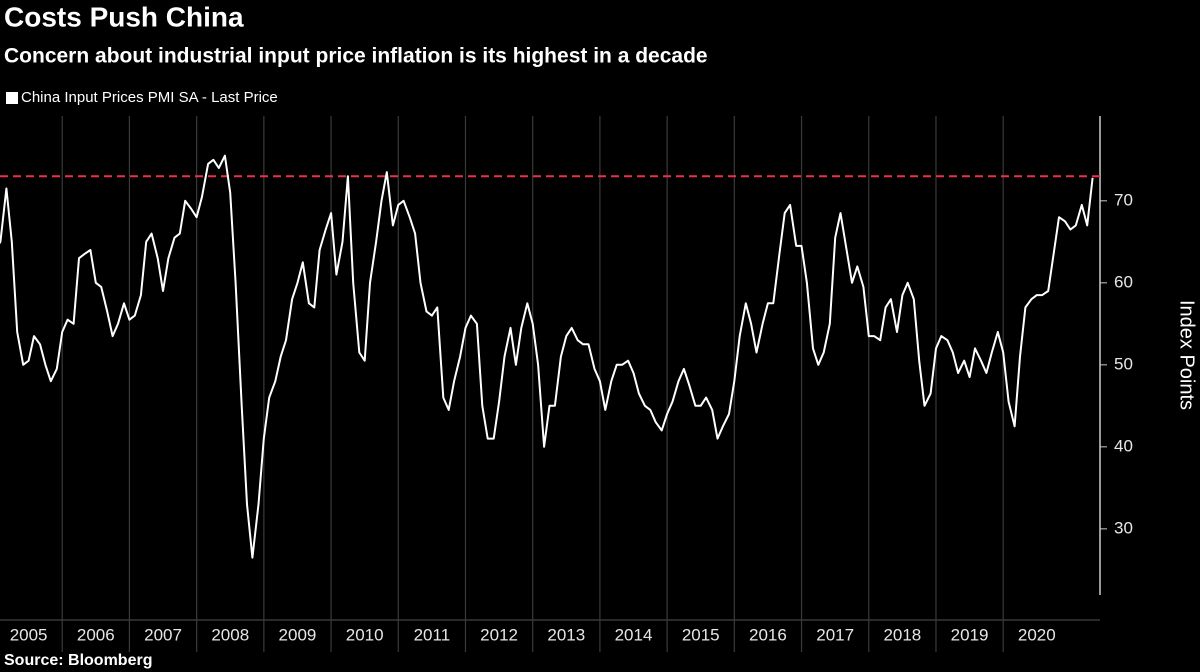 The width and height of the screenshot is (1200, 672). Describe the element at coordinates (1123, 363) in the screenshot. I see `y-tick-label: 50` at that location.